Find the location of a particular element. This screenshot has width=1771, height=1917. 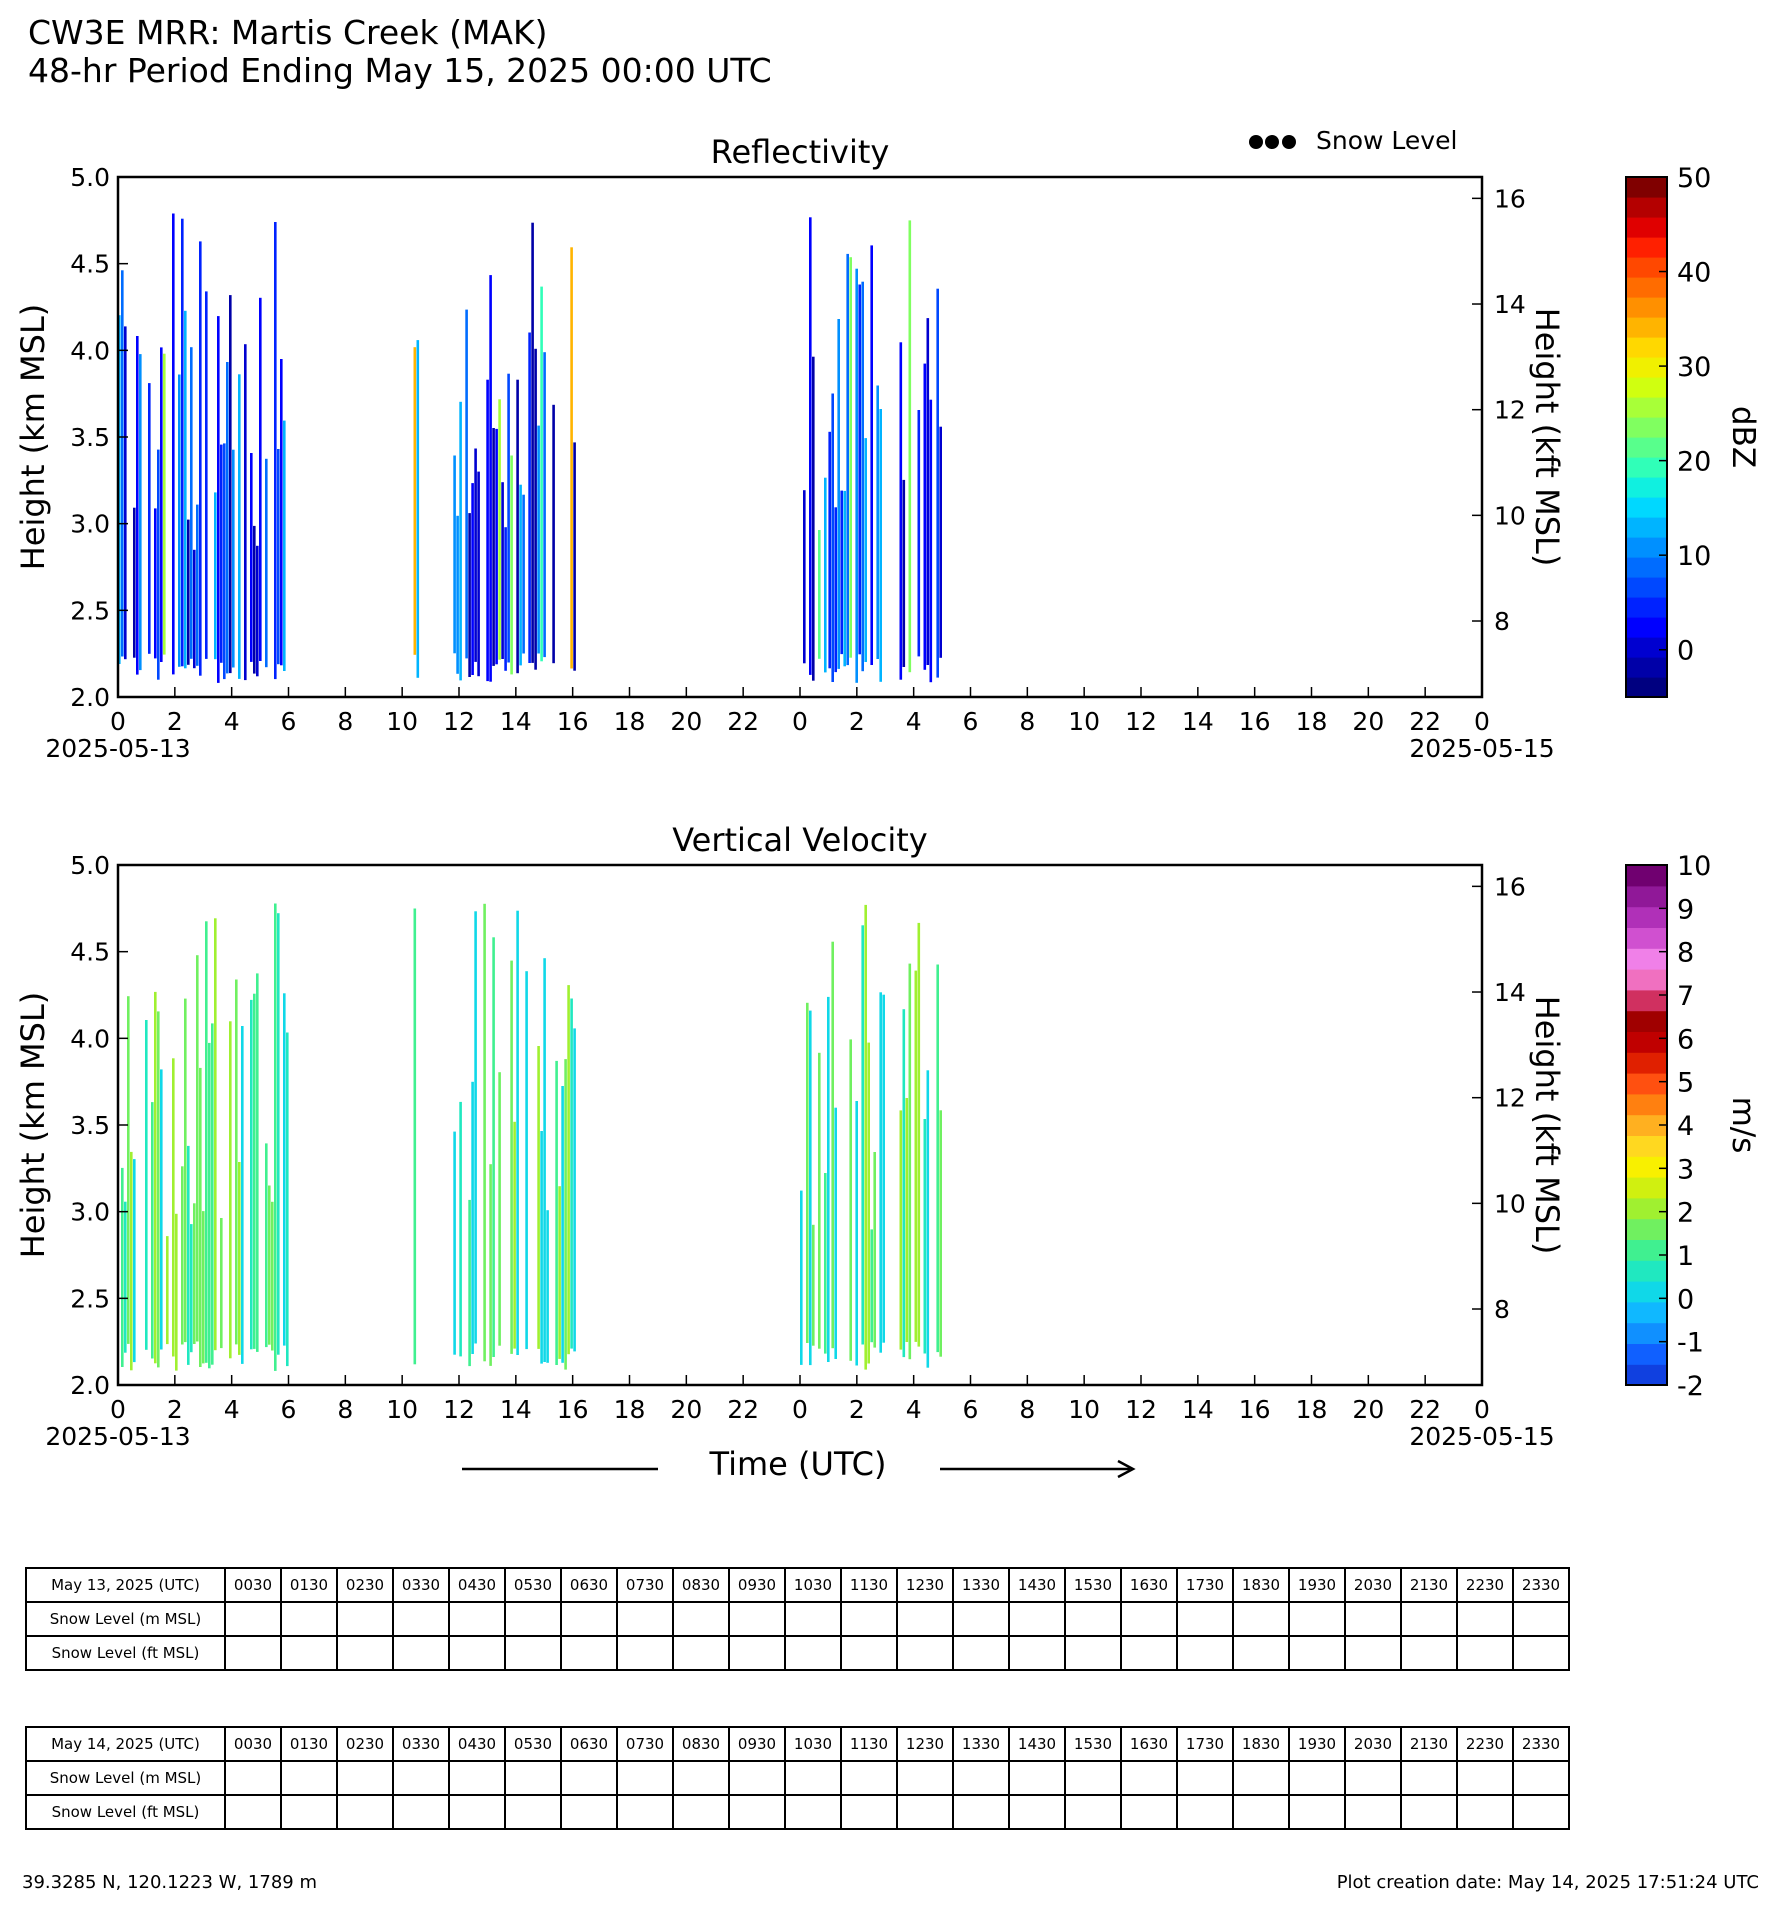

time-axis-label: Time (UTC) is located at coordinates (798, 1464).